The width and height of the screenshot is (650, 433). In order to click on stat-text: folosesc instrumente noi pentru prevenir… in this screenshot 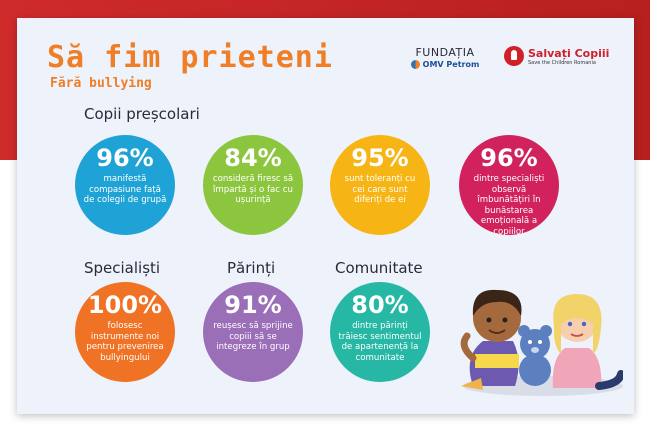, I will do `click(125, 342)`.